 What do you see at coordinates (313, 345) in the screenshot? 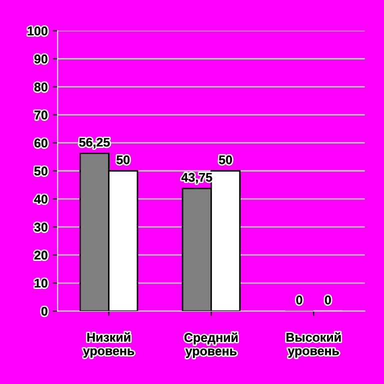
I see `x-tick-label: Высокий уровень` at bounding box center [313, 345].